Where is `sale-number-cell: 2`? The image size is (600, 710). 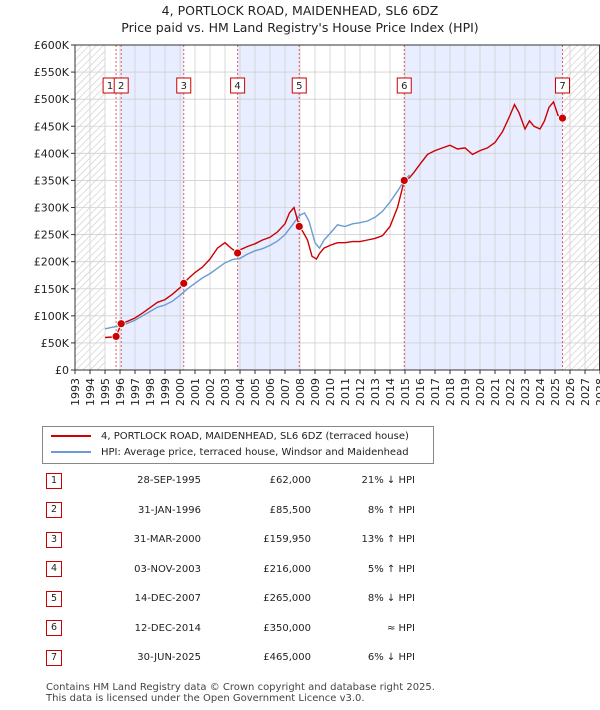
sale-number-cell: 2 is located at coordinates (63, 511).